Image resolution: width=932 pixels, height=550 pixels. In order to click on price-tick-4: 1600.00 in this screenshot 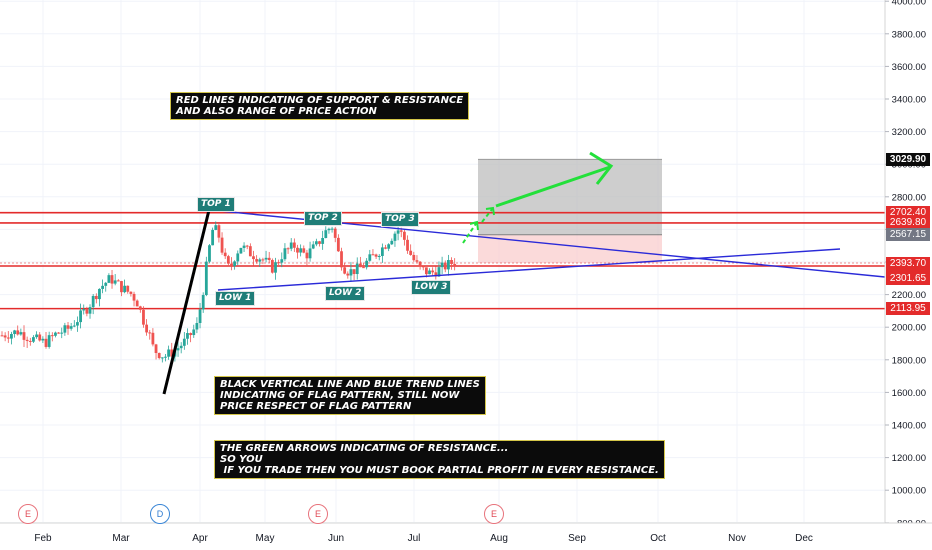, I will do `click(909, 393)`.